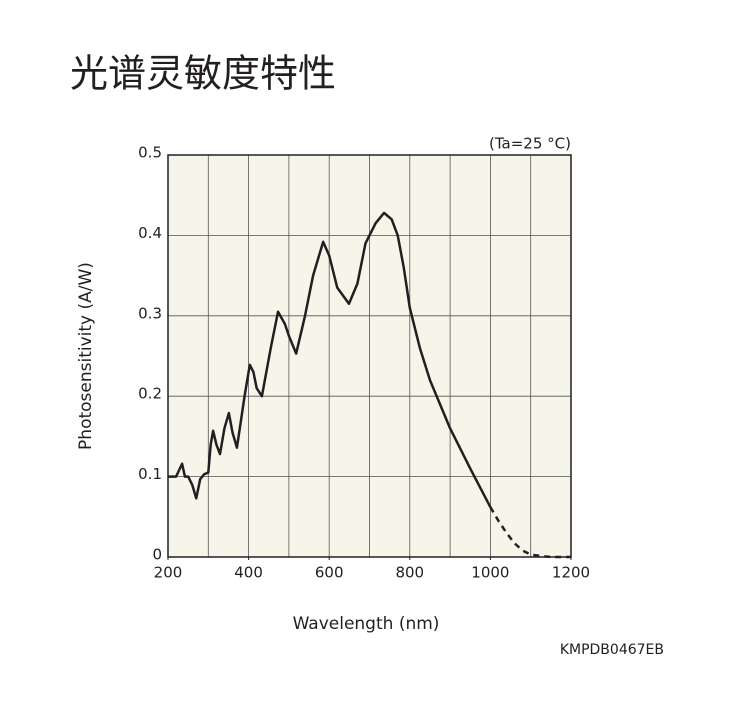  Describe the element at coordinates (157, 555) in the screenshot. I see `y-tick-label: 0` at that location.